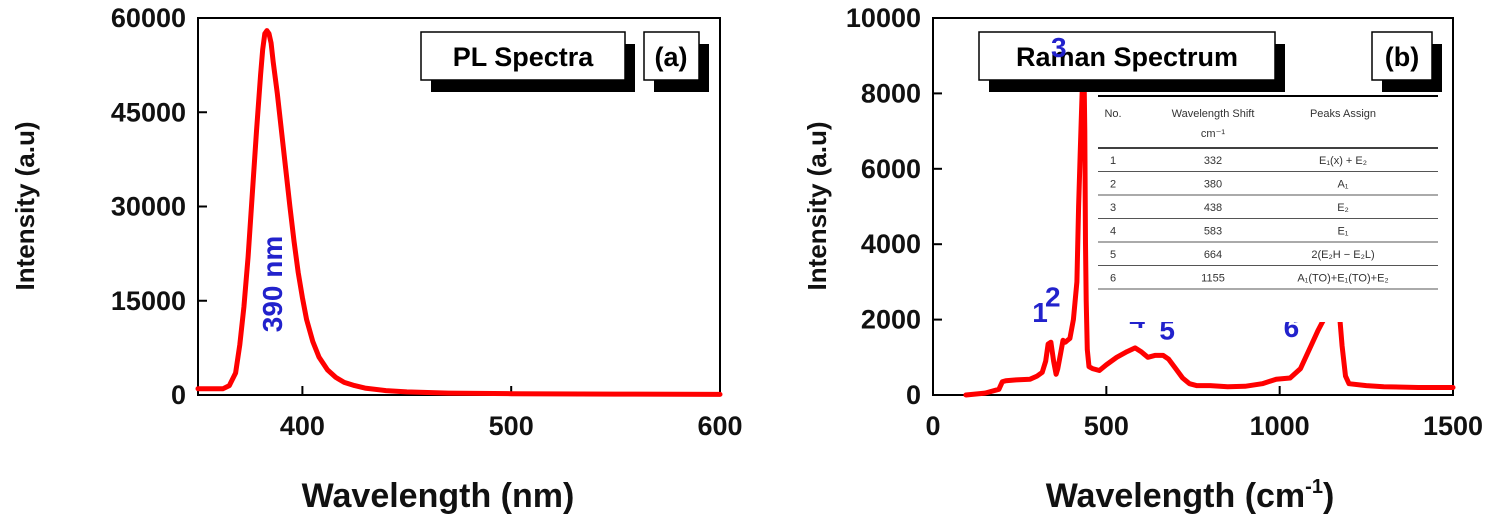 The height and width of the screenshot is (520, 1498). What do you see at coordinates (1213, 232) in the screenshot?
I see `table-cell: 583` at bounding box center [1213, 232].